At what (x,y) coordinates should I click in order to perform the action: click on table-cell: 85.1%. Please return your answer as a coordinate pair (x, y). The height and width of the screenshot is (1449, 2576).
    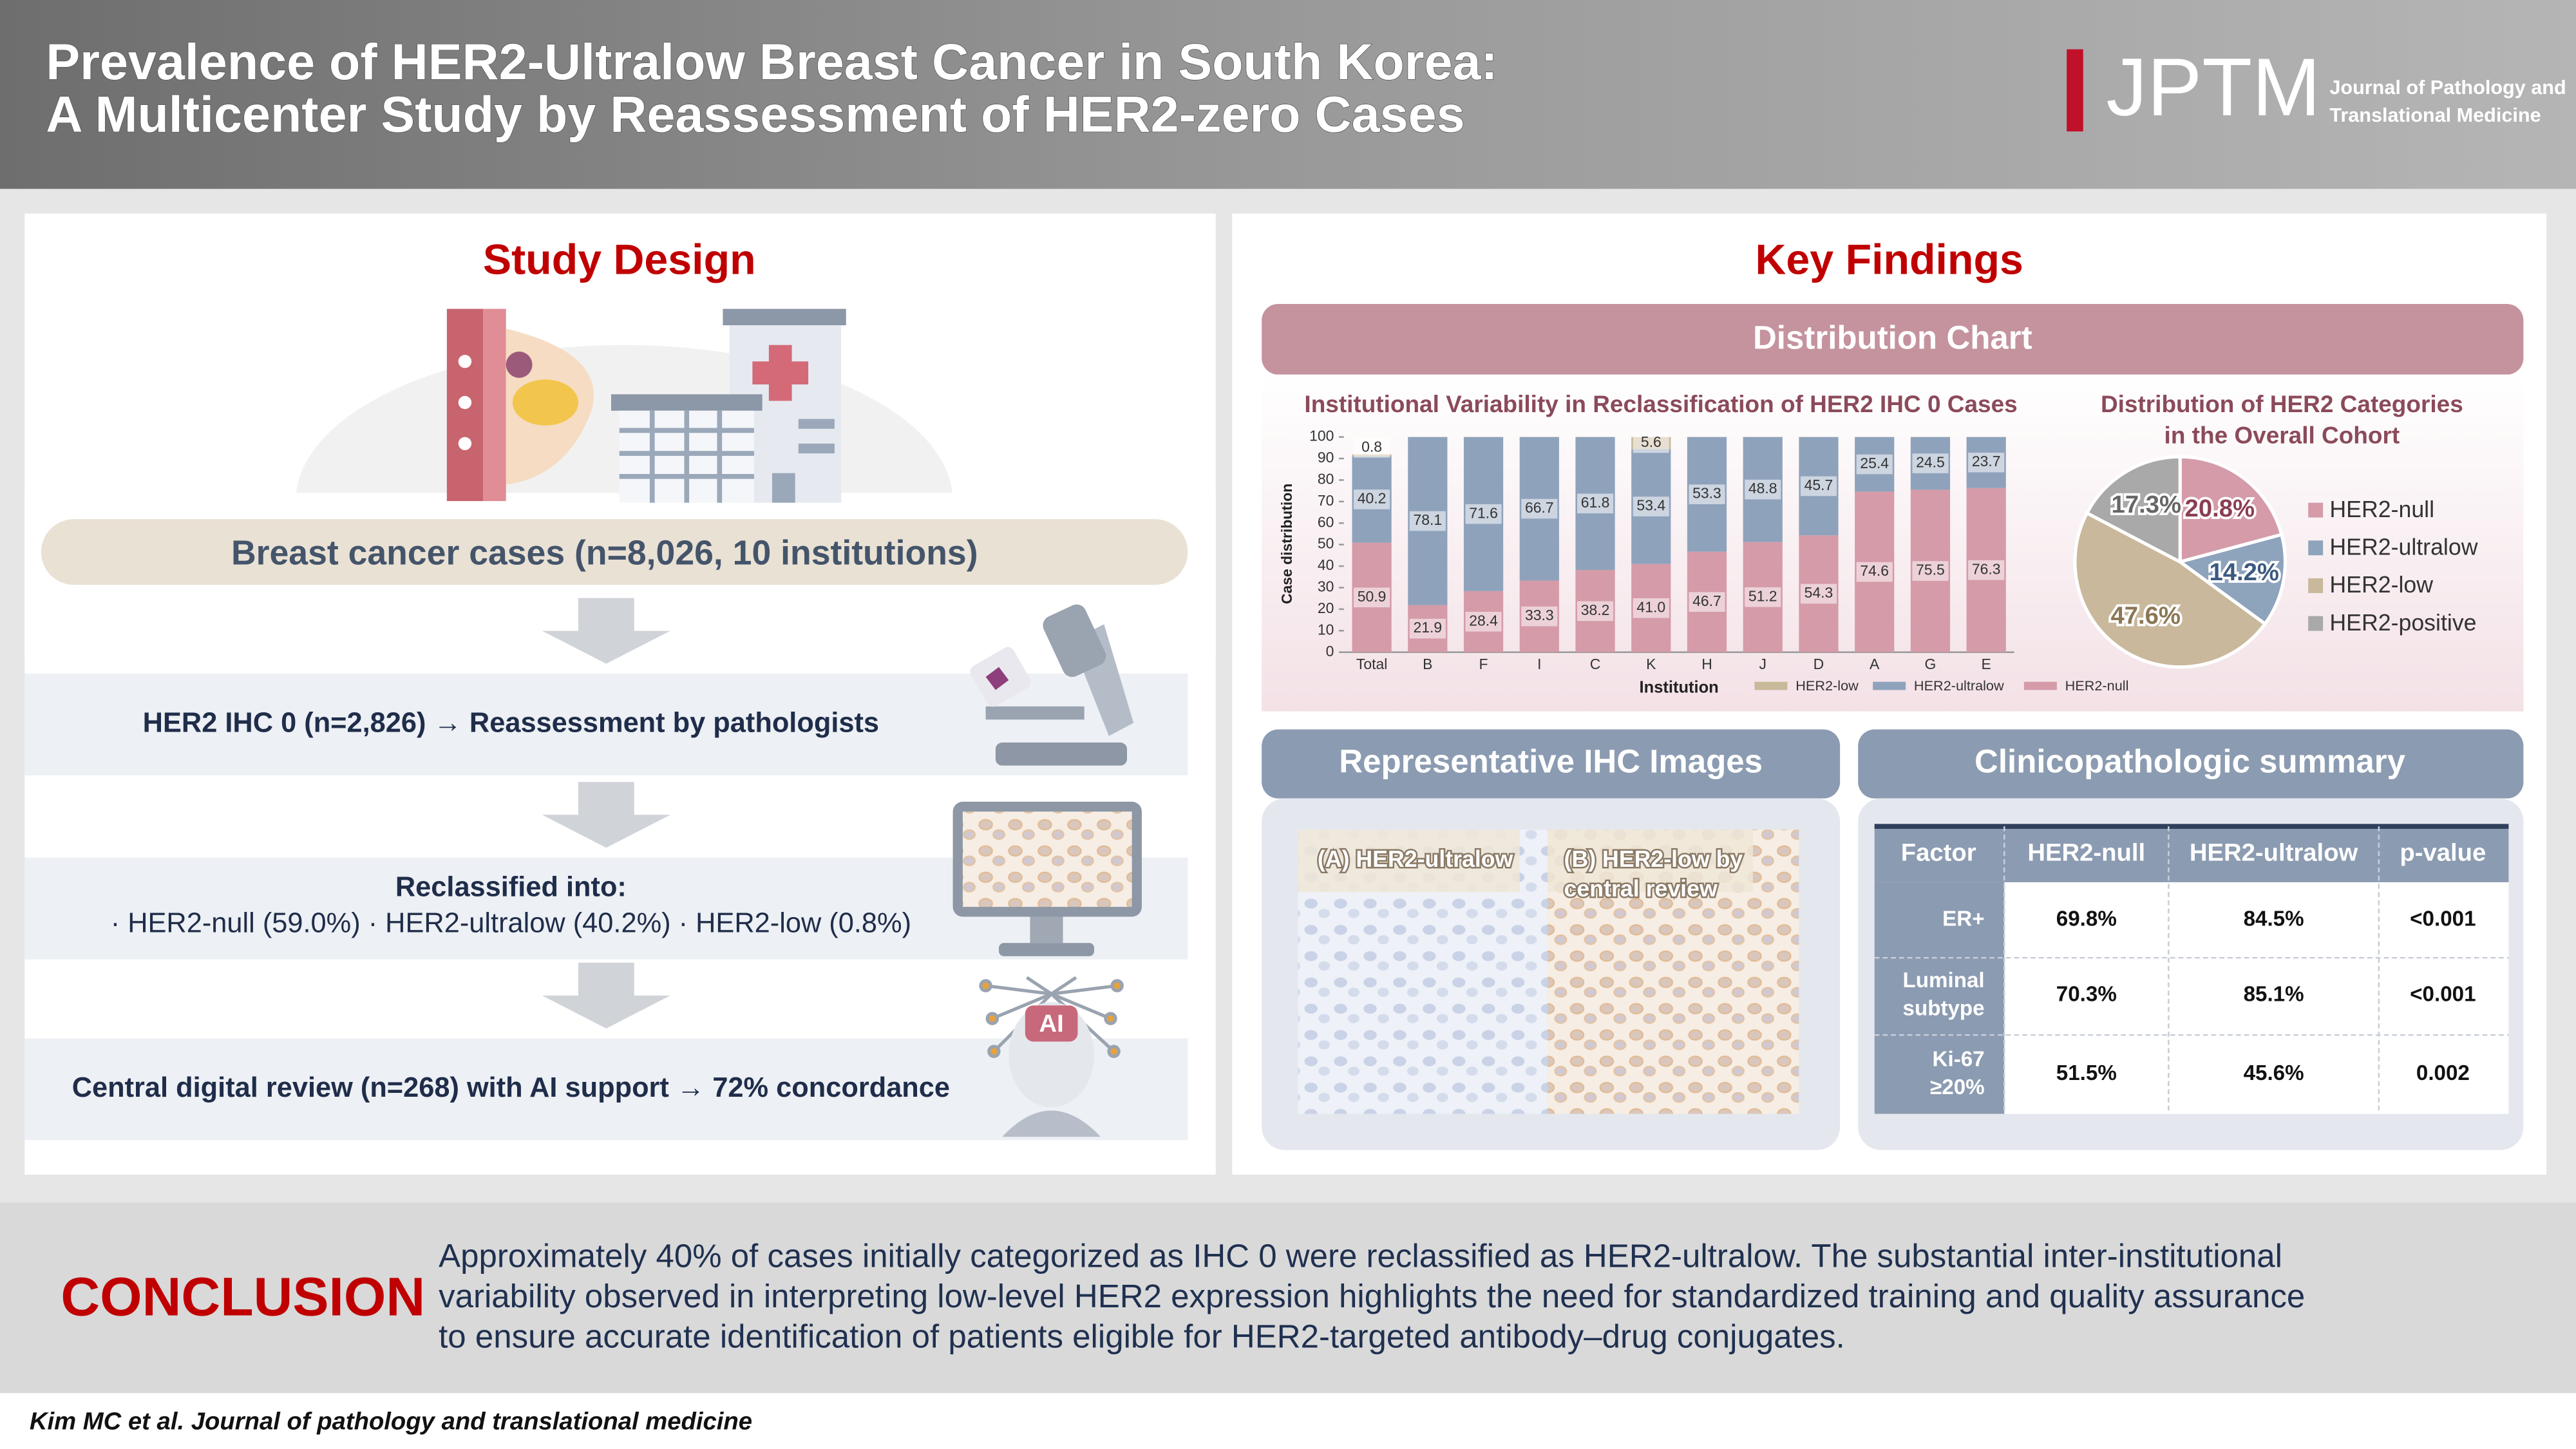
    Looking at the image, I should click on (2274, 995).